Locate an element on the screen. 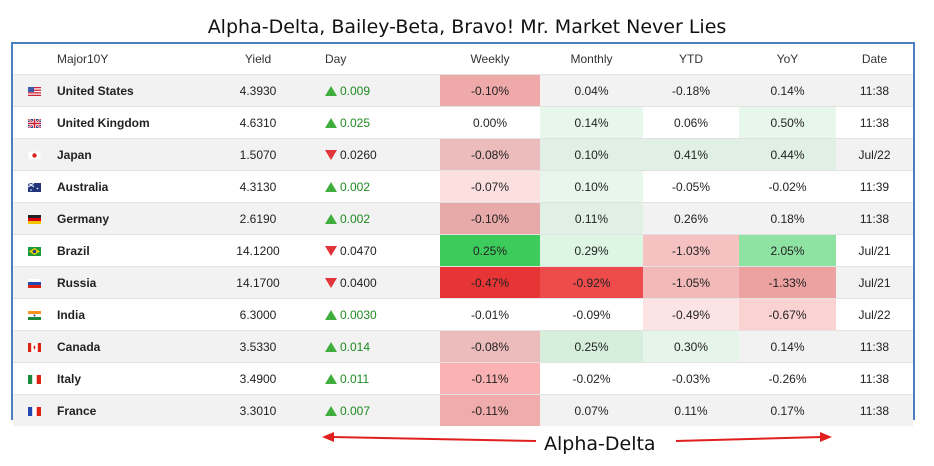 The image size is (934, 466). country-name-link: India is located at coordinates (128, 314).